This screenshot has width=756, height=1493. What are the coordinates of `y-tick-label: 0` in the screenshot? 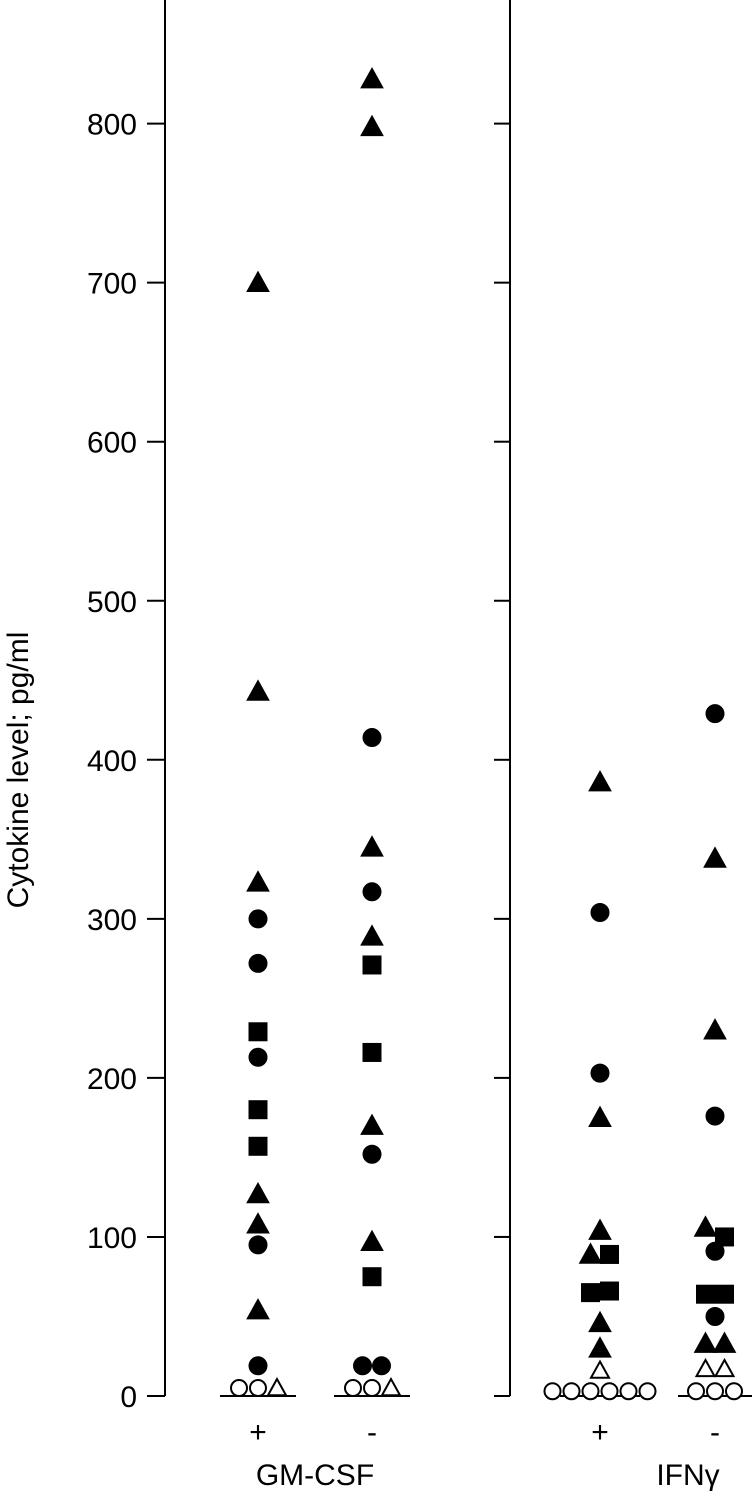 It's located at (128, 1397).